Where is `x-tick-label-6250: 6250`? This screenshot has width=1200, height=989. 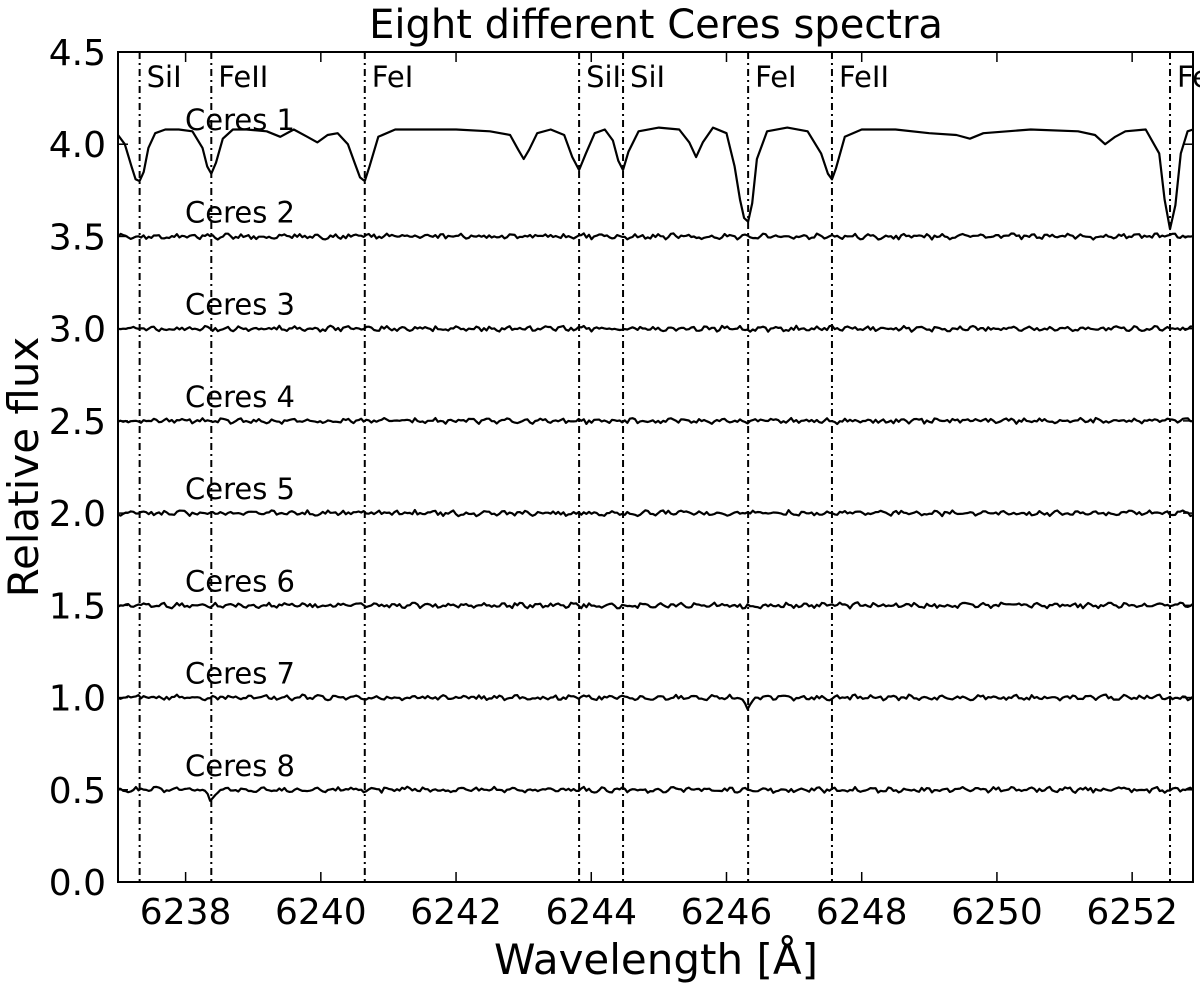 x-tick-label-6250: 6250 is located at coordinates (997, 912).